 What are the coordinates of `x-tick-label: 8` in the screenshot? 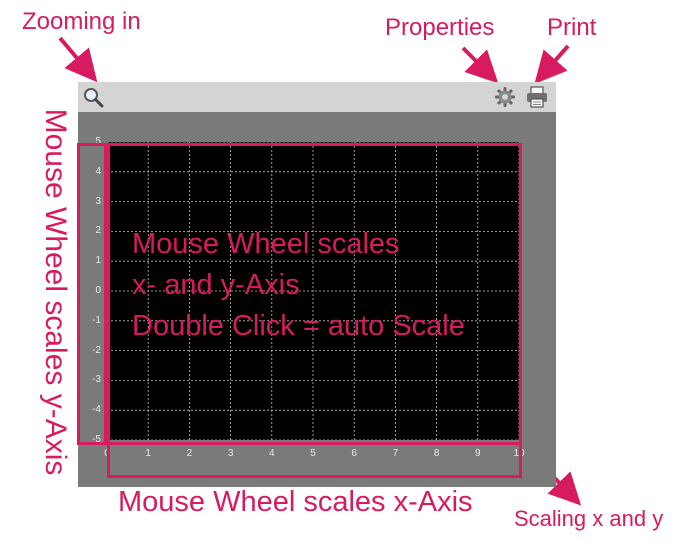 It's located at (436, 453).